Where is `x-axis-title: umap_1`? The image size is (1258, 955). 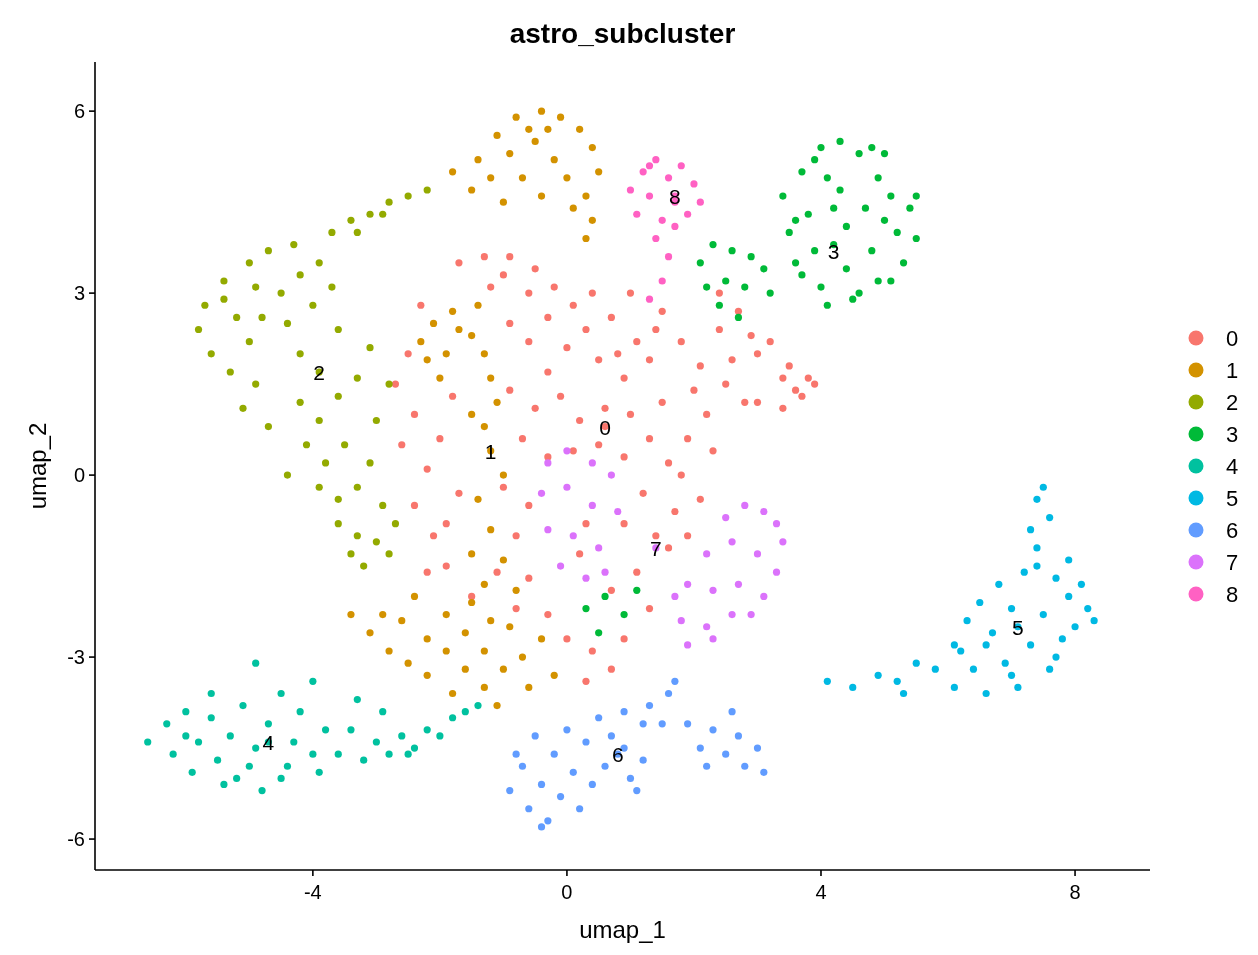 x-axis-title: umap_1 is located at coordinates (622, 929).